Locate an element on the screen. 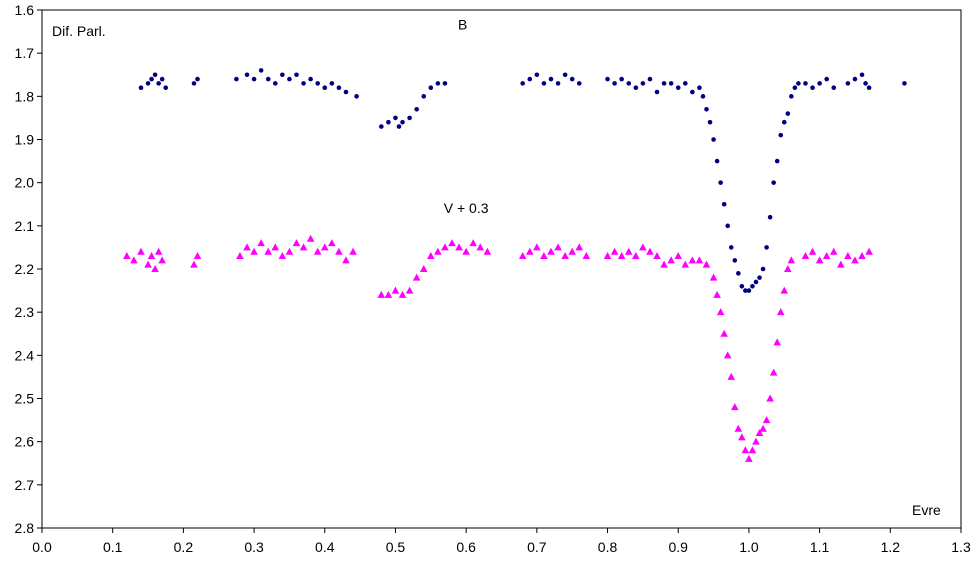 The image size is (973, 573). x-tick-label: 1.0 is located at coordinates (749, 547).